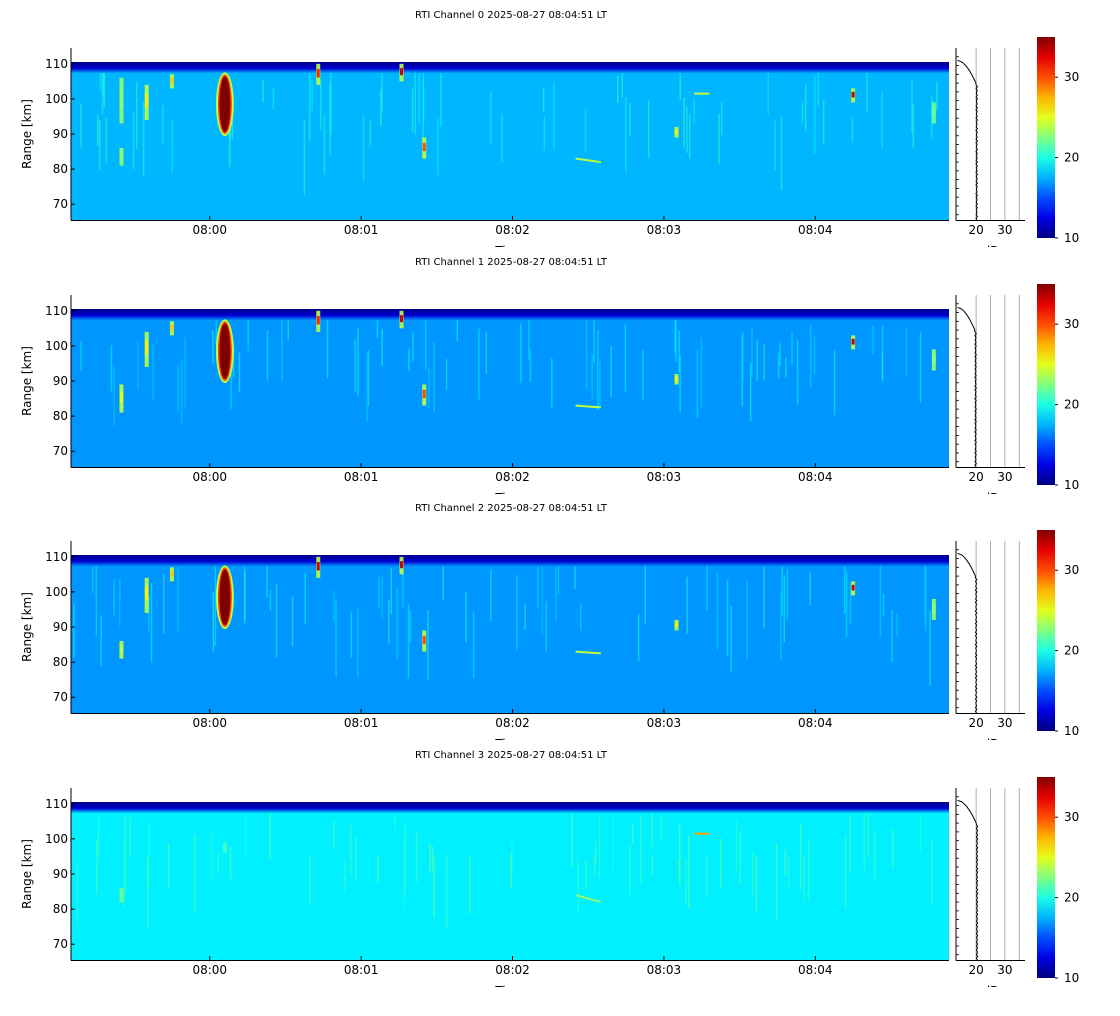 This screenshot has height=1016, width=1120. What do you see at coordinates (1071, 238) in the screenshot?
I see `colorbar-tick-label: 10` at bounding box center [1071, 238].